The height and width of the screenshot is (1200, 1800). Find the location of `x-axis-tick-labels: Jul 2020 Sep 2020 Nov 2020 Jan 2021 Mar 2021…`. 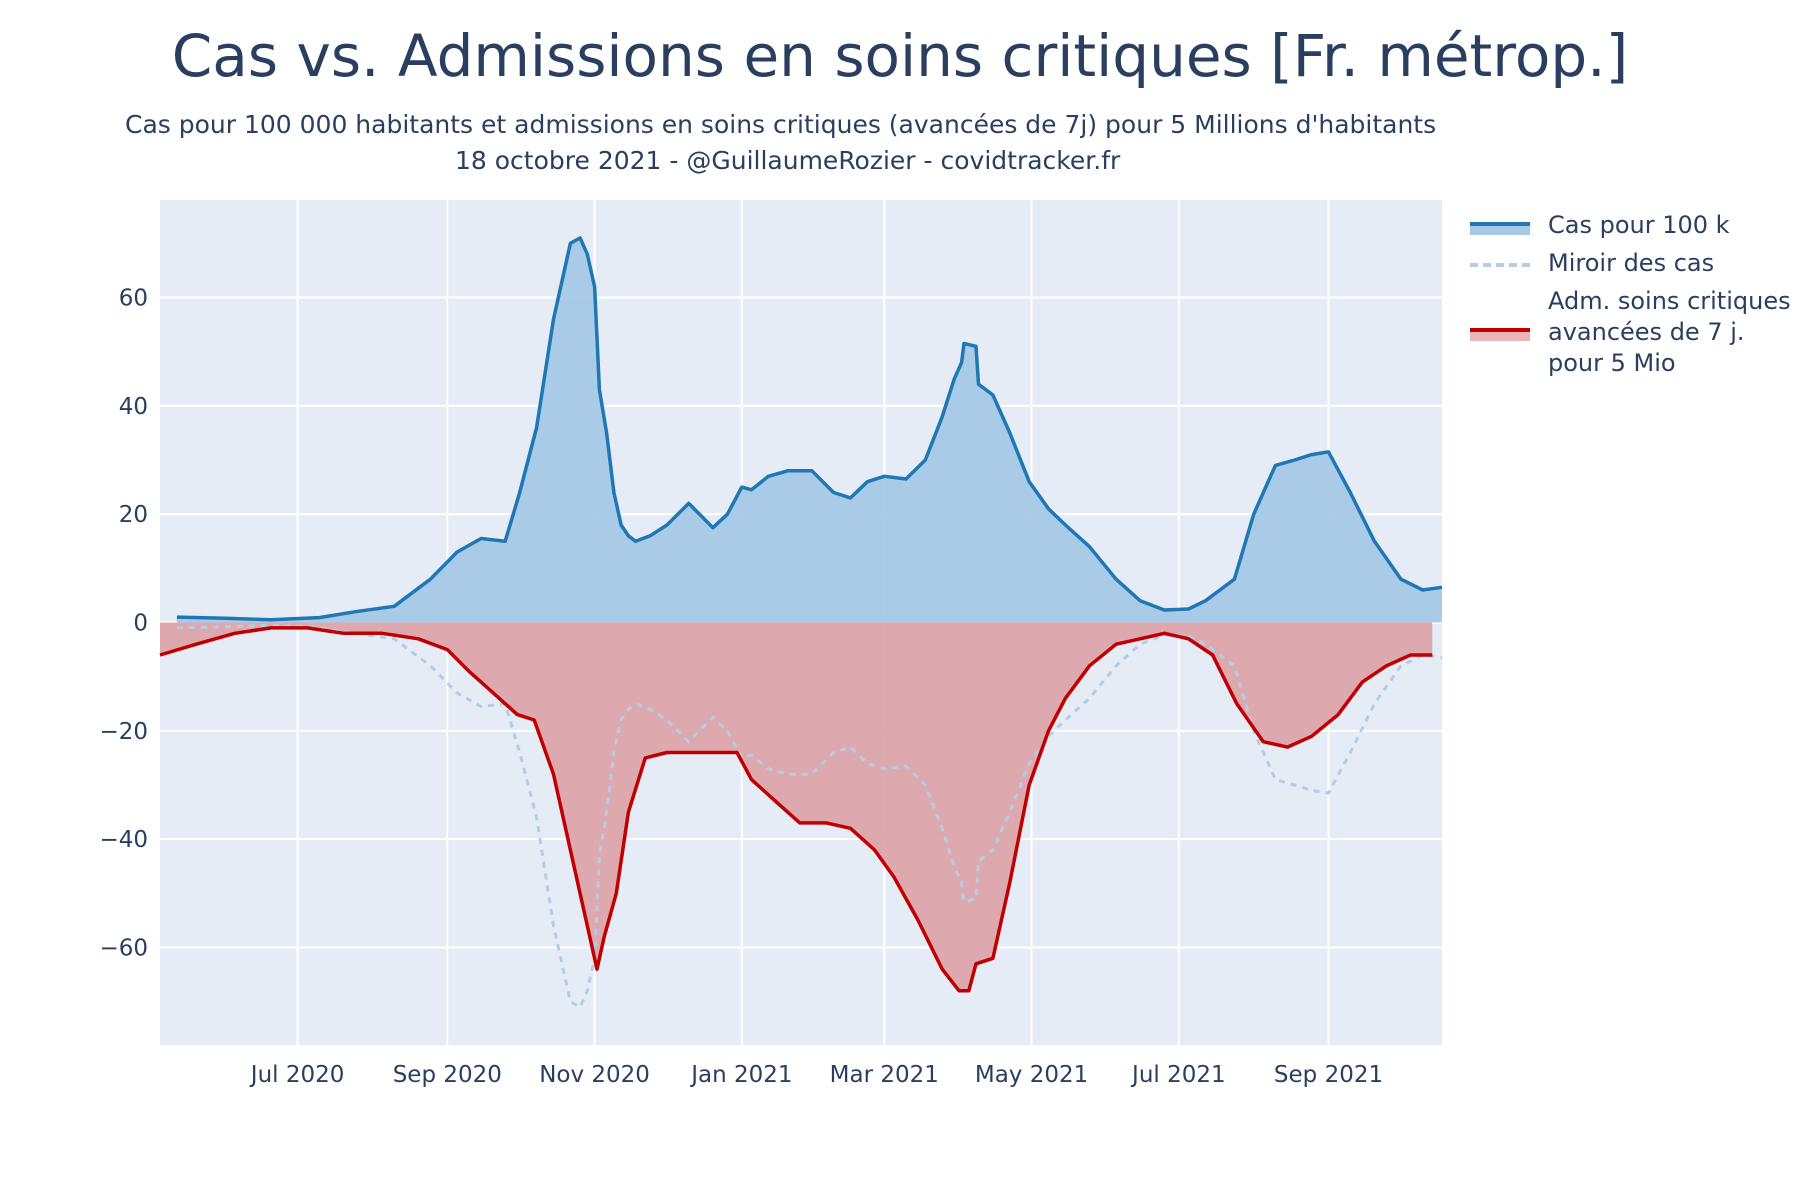

x-axis-tick-labels: Jul 2020 Sep 2020 Nov 2020 Jan 2021 Mar 2021… is located at coordinates (816, 1075).